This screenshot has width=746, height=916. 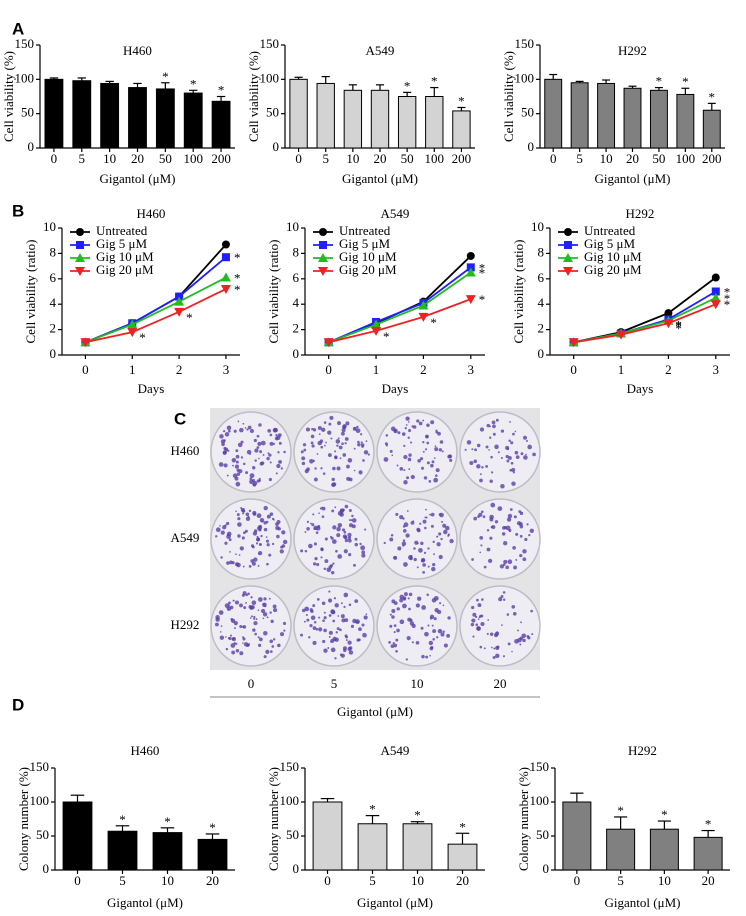 What do you see at coordinates (518, 292) in the screenshot?
I see `y-axis-label: Cell viability (ratio)` at bounding box center [518, 292].